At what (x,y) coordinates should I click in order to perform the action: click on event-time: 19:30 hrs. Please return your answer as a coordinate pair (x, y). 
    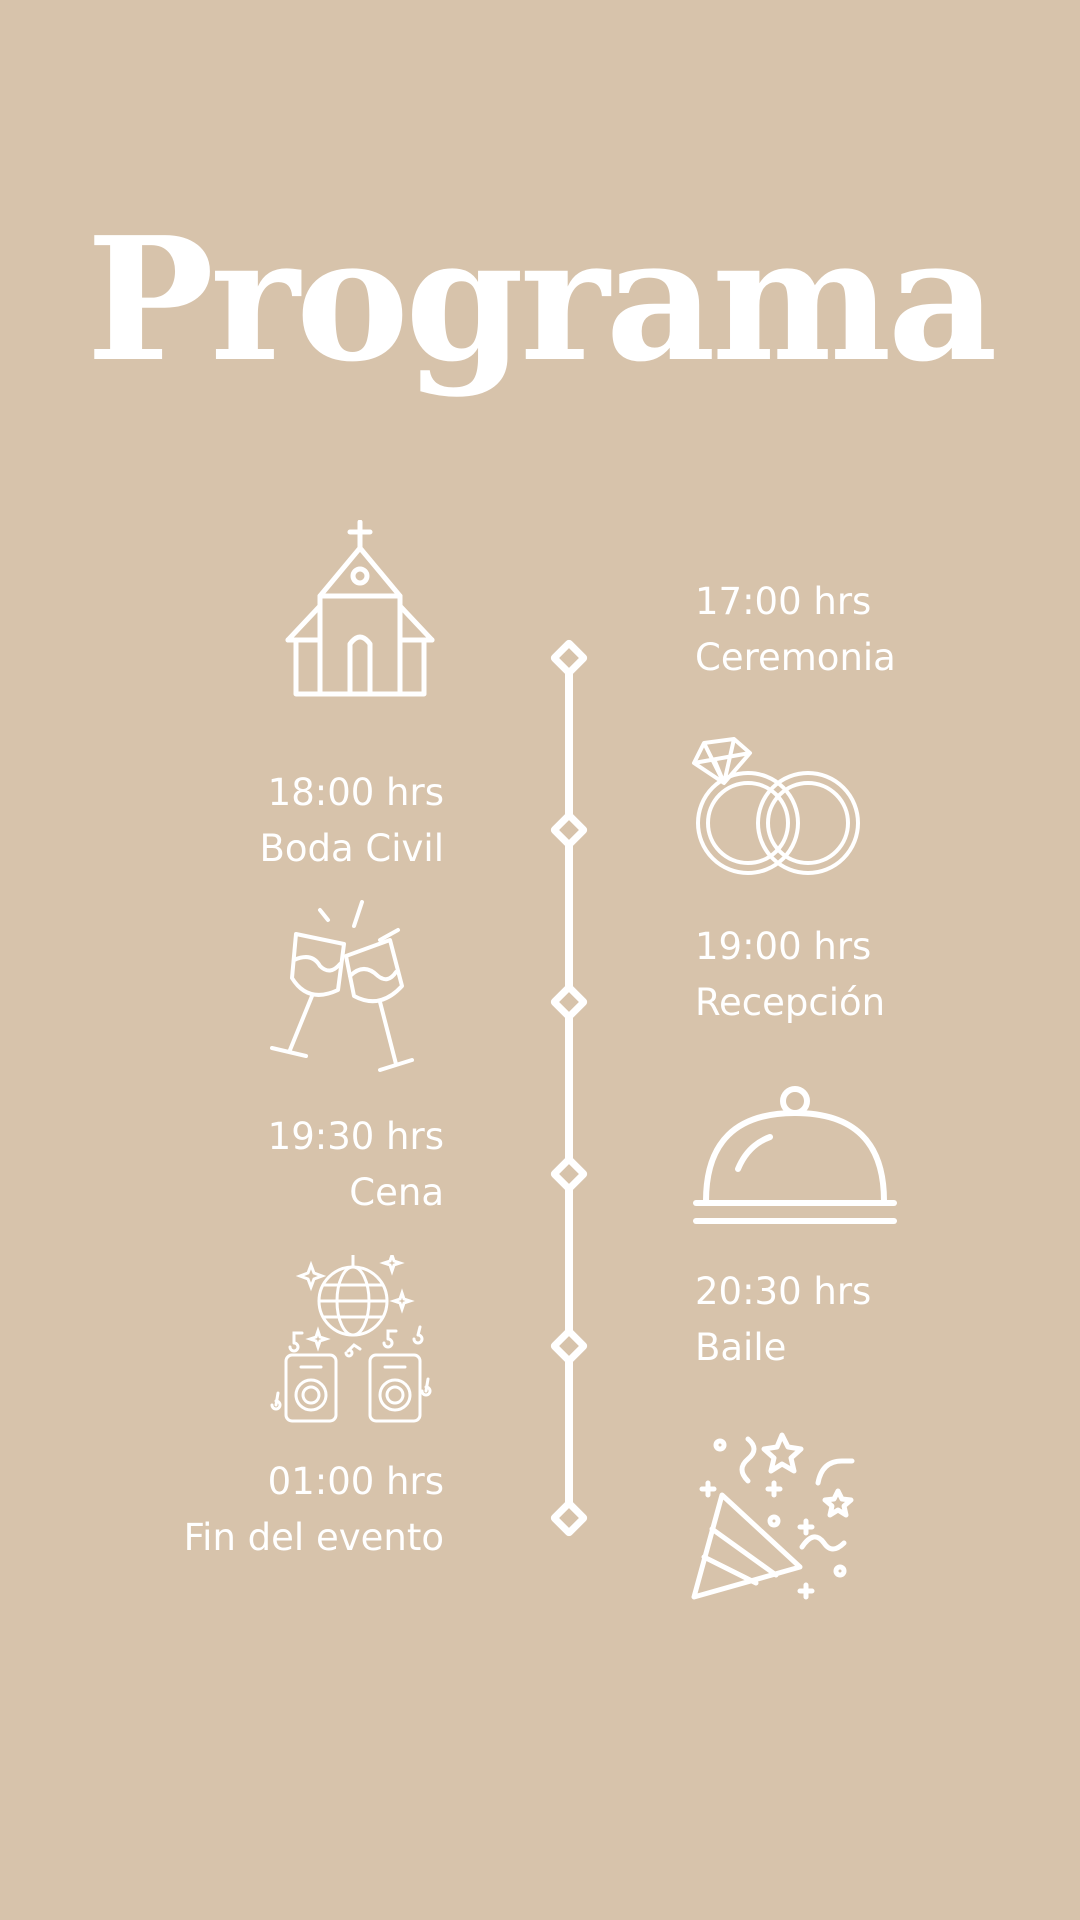
    Looking at the image, I should click on (355, 1136).